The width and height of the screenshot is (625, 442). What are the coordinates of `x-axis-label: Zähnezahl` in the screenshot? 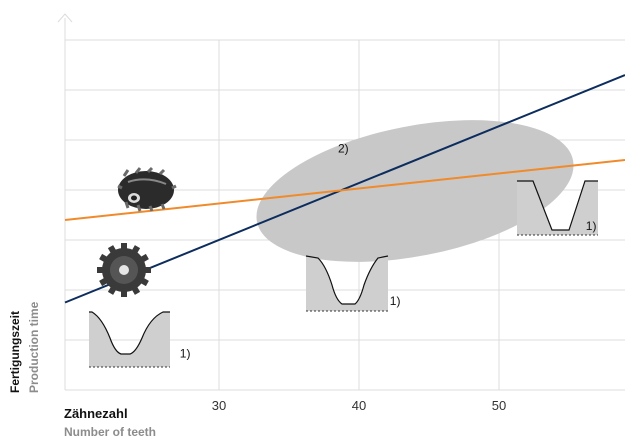 It's located at (96, 413).